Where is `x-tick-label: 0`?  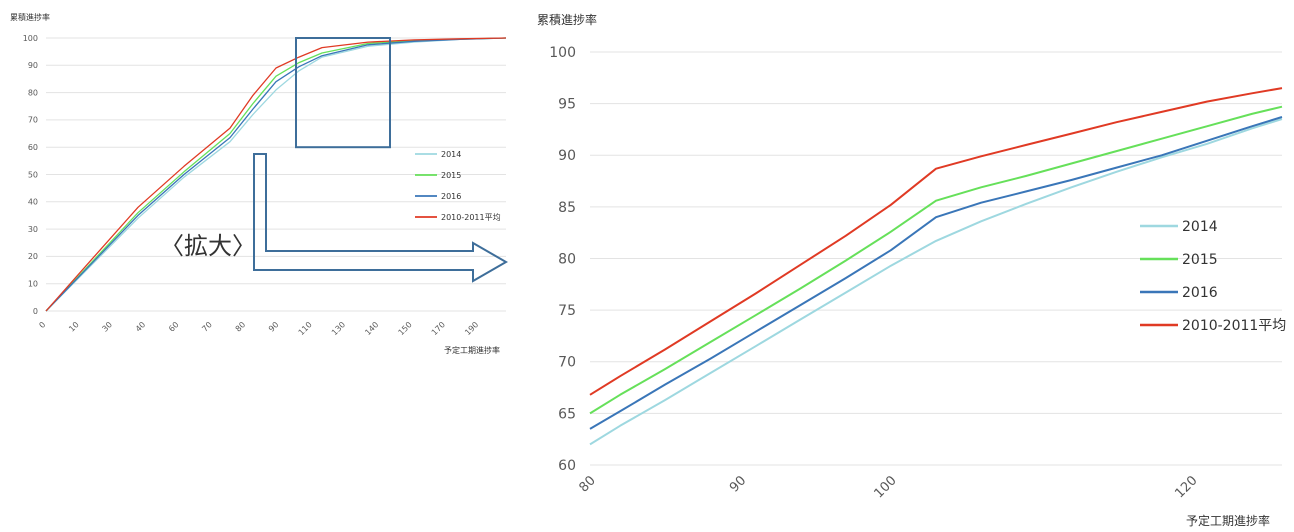 x-tick-label: 0 is located at coordinates (42, 325).